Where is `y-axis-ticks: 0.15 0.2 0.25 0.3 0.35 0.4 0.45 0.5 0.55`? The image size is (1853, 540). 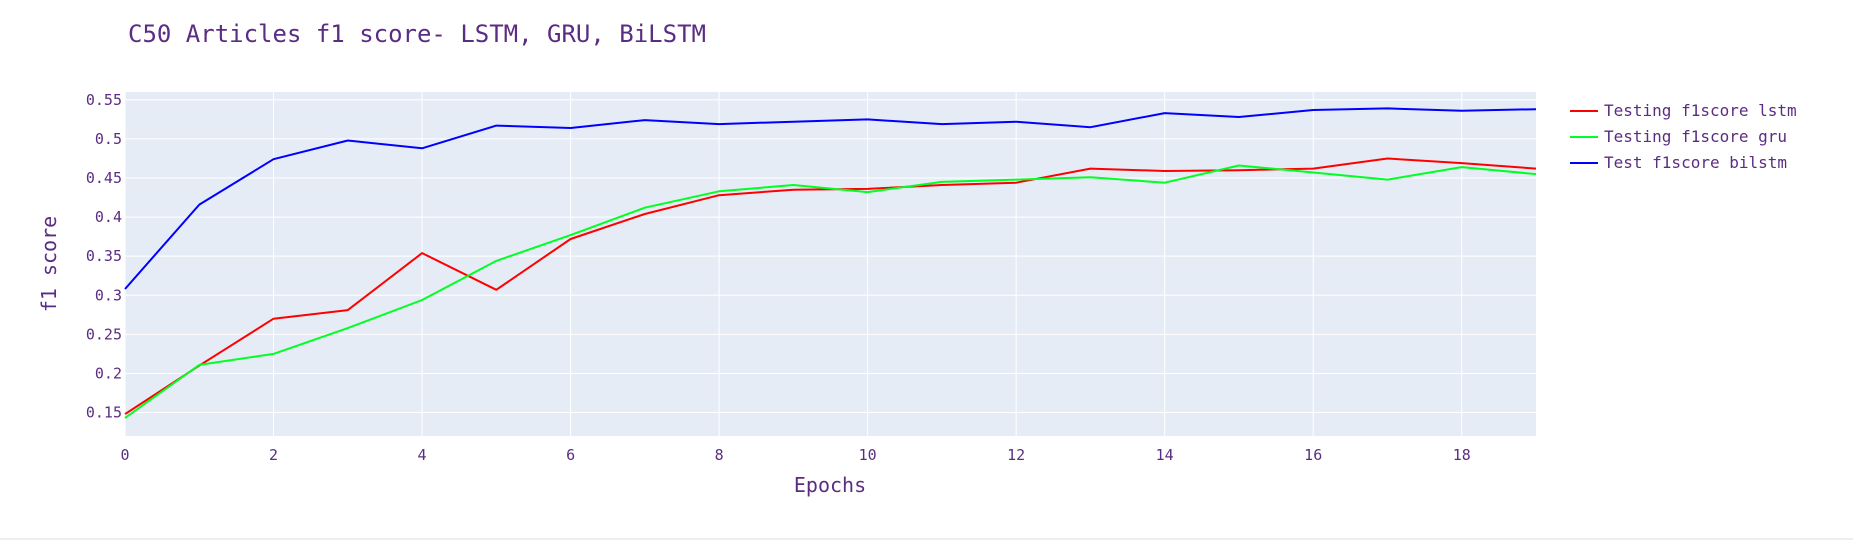 y-axis-ticks: 0.15 0.2 0.25 0.3 0.35 0.4 0.45 0.5 0.55 is located at coordinates (104, 256).